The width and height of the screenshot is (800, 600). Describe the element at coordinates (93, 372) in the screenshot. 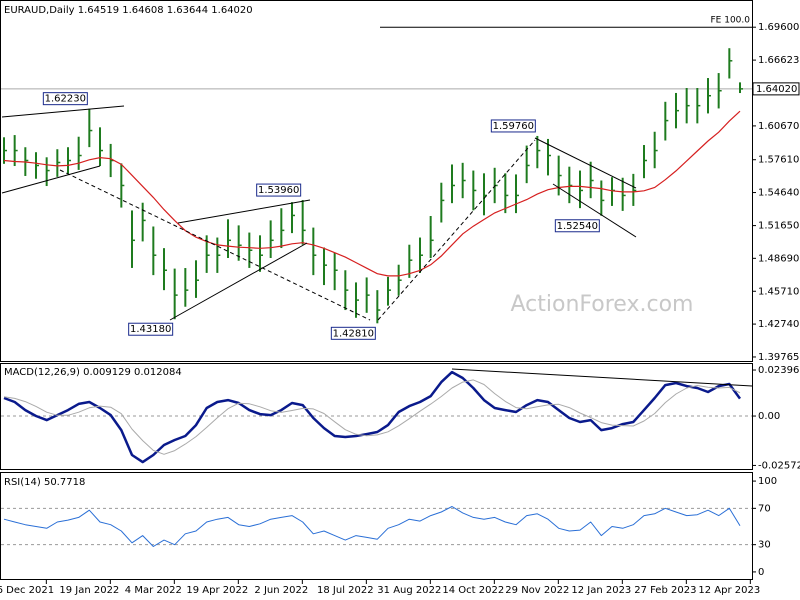

I see `macd-title: MACD(12,26,9) 0.009129 0.012084` at that location.